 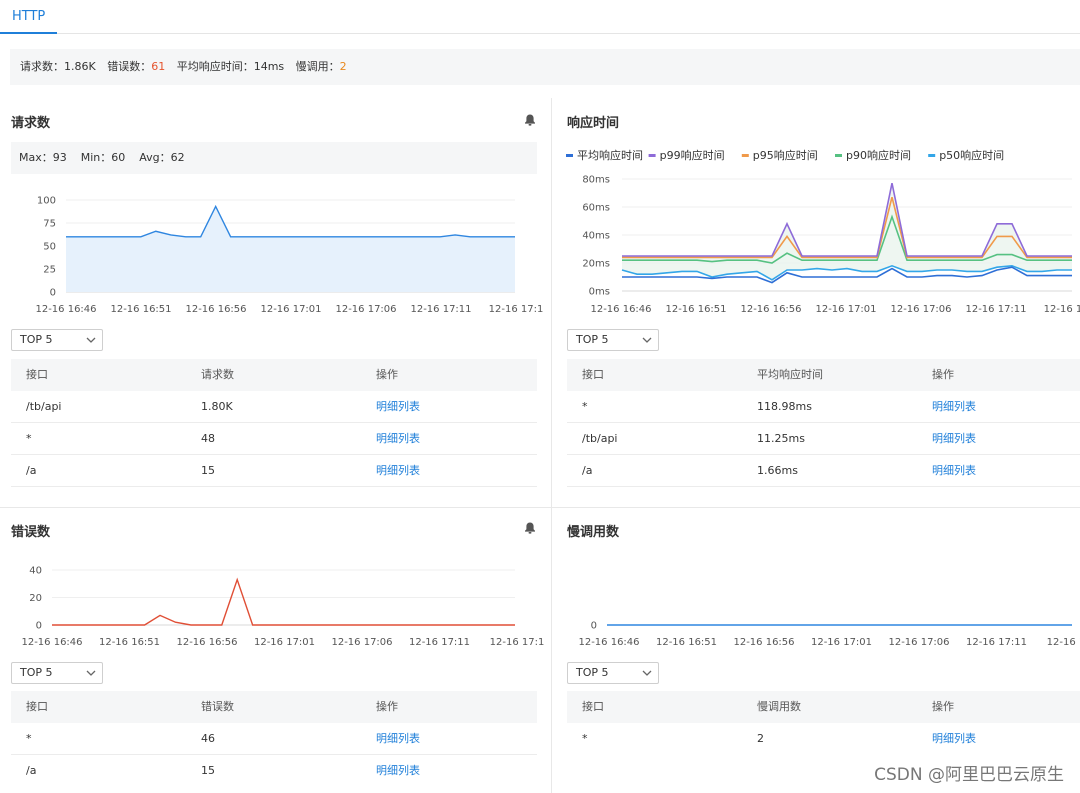 What do you see at coordinates (274, 739) in the screenshot?
I see `errors-table: 接口 错误数 操作 * 46 明细列表 /a 15 明细列表` at bounding box center [274, 739].